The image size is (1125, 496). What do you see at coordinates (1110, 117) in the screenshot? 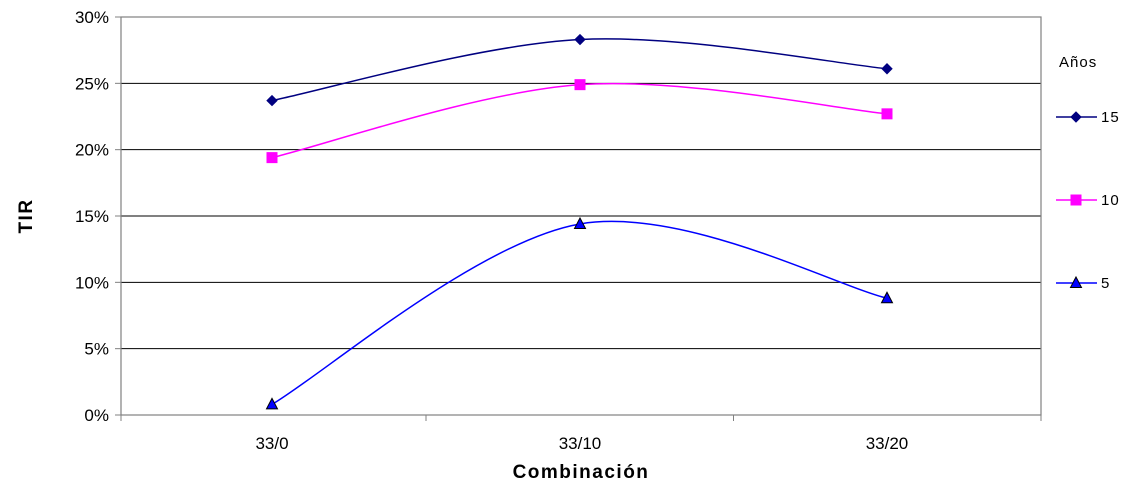
I see `legend-label: 15` at bounding box center [1110, 117].